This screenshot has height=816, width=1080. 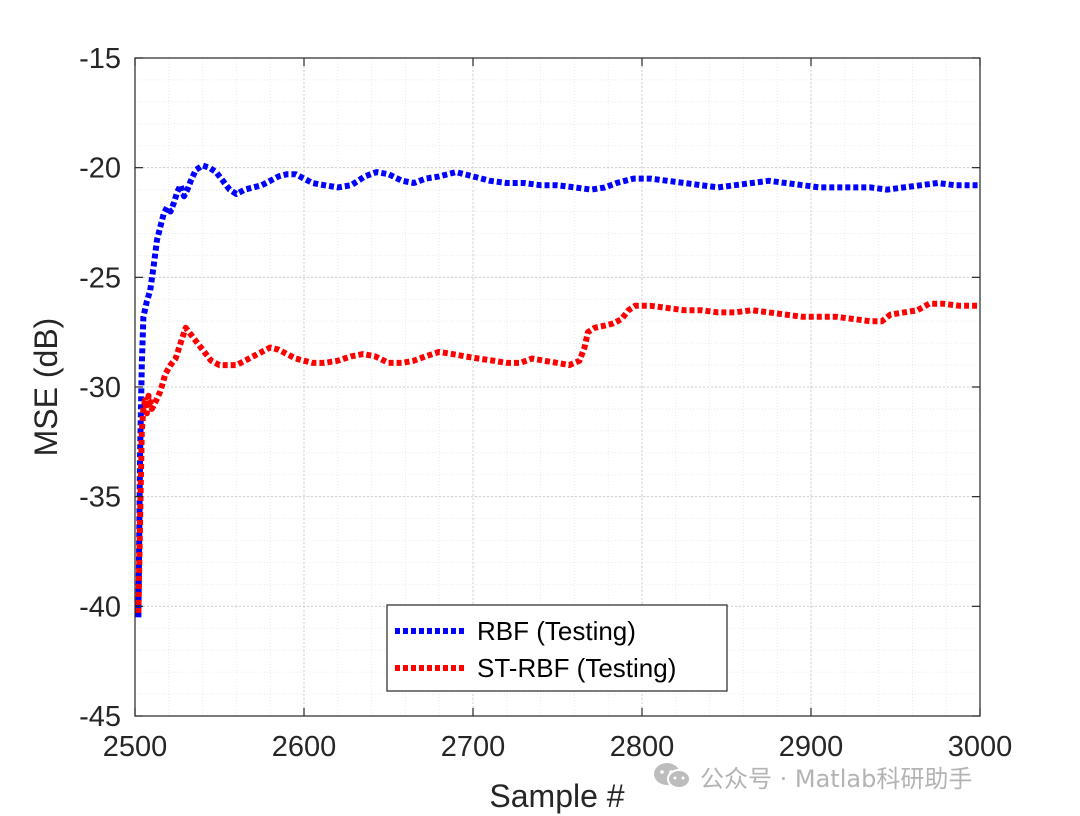 I want to click on y-axis-title: MSE (dB), so click(x=46, y=387).